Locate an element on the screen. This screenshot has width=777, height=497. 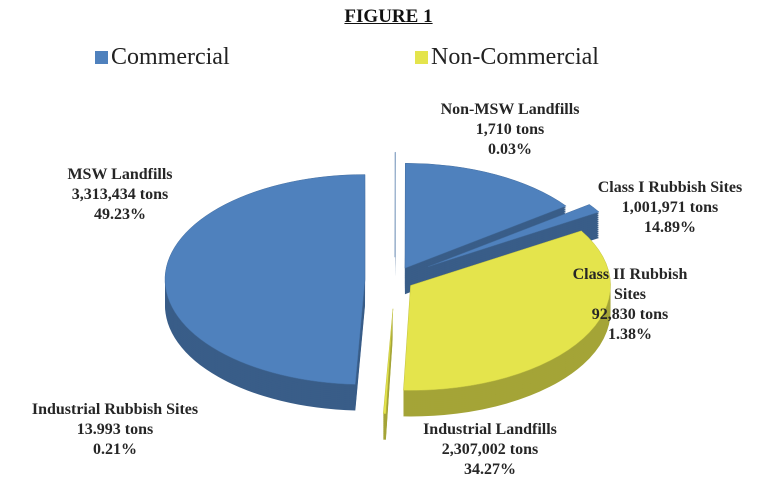
value-label: 92,830 tons is located at coordinates (630, 314).